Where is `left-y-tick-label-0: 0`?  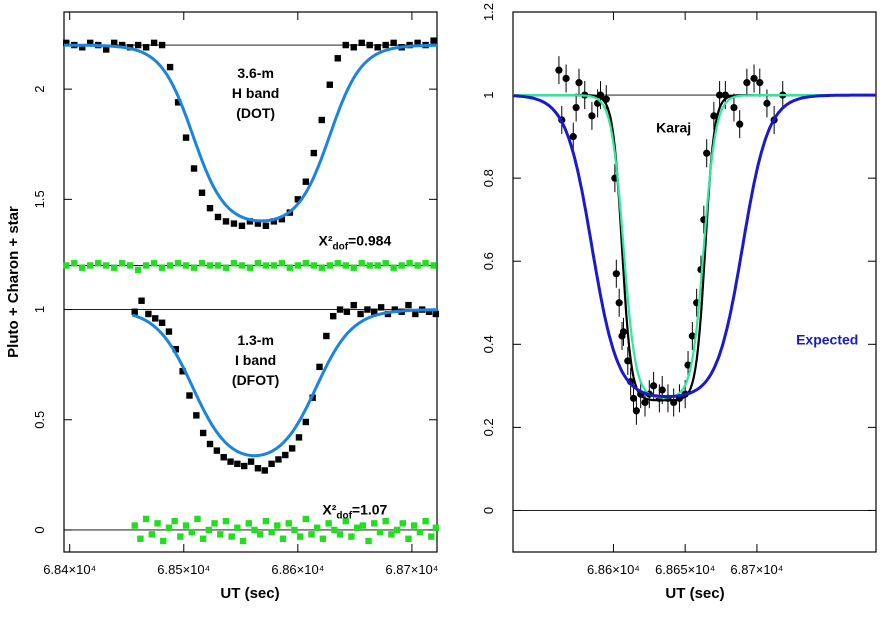 left-y-tick-label-0: 0 is located at coordinates (39, 529).